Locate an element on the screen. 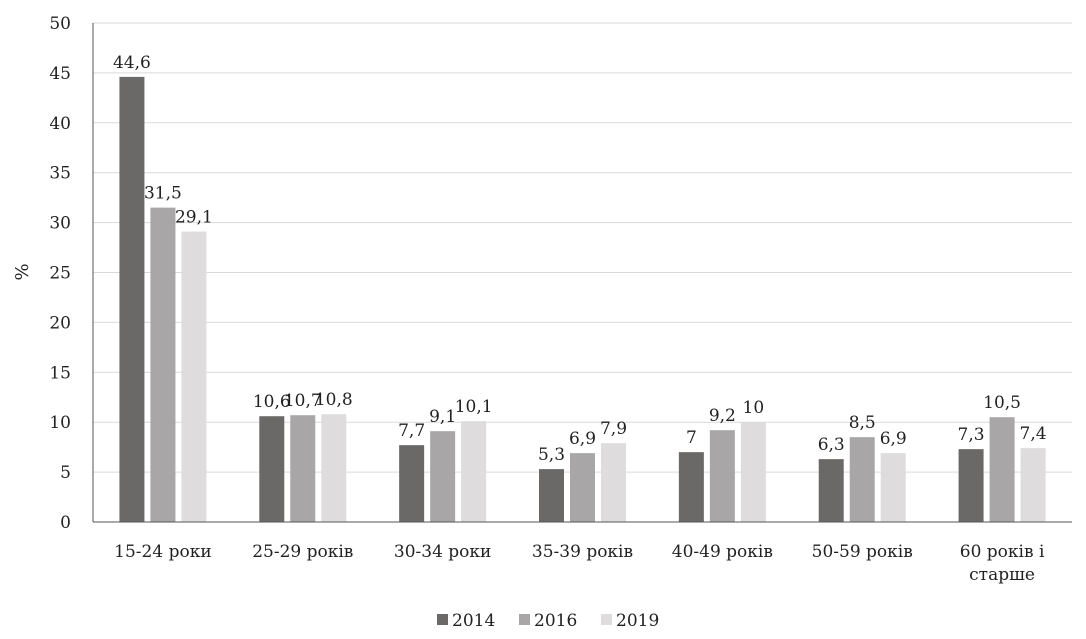 This screenshot has width=1086, height=639. y-tick-label: 50 is located at coordinates (60, 24).